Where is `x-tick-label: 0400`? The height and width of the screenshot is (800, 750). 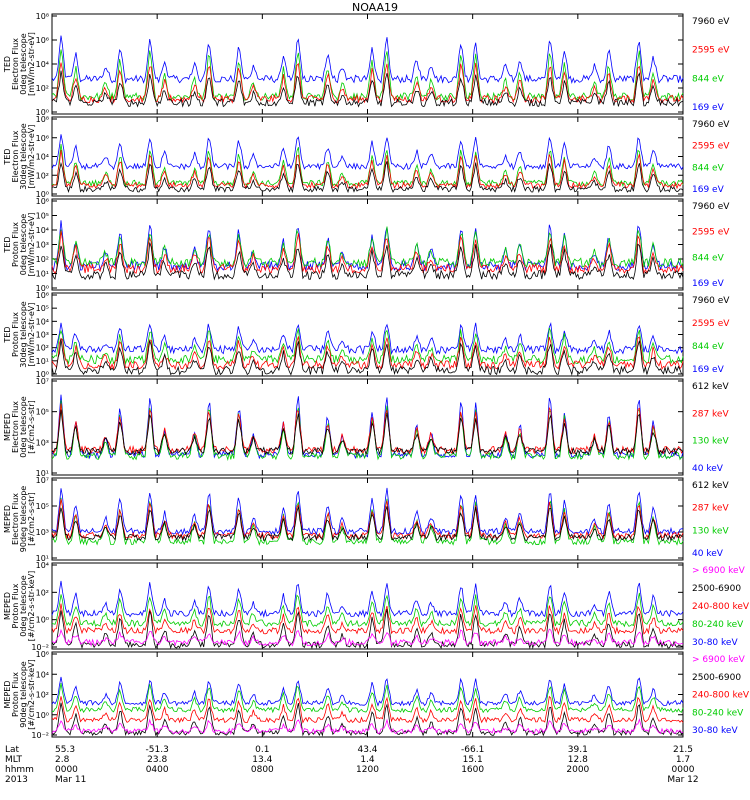
x-tick-label: 0400 is located at coordinates (157, 770).